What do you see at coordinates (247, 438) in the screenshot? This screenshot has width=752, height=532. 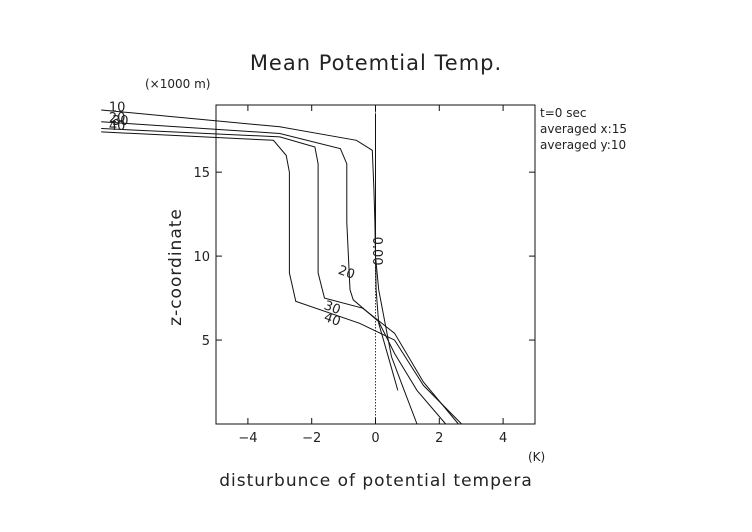 I see `x-tick-label: −4` at bounding box center [247, 438].